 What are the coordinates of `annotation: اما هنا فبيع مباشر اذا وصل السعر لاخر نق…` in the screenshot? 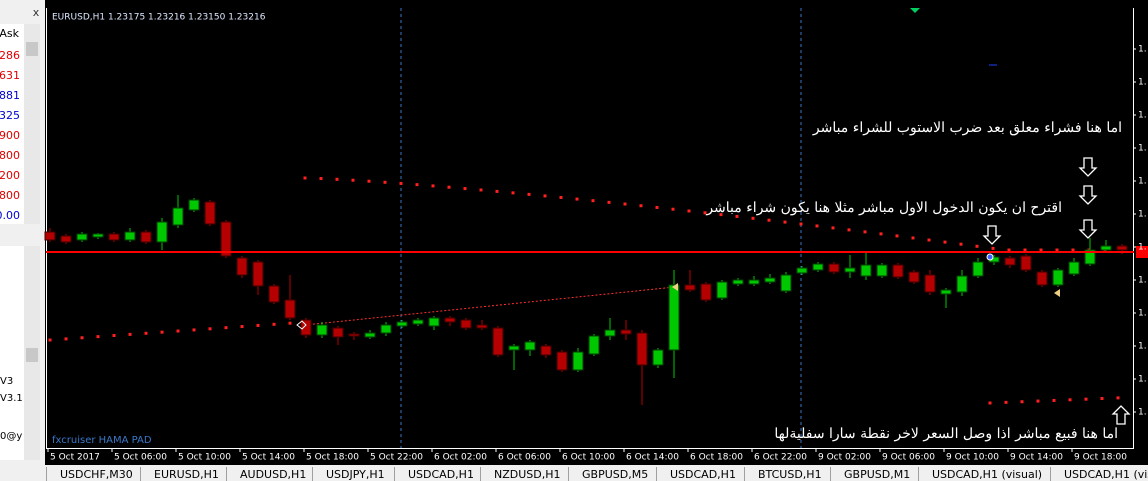 It's located at (946, 434).